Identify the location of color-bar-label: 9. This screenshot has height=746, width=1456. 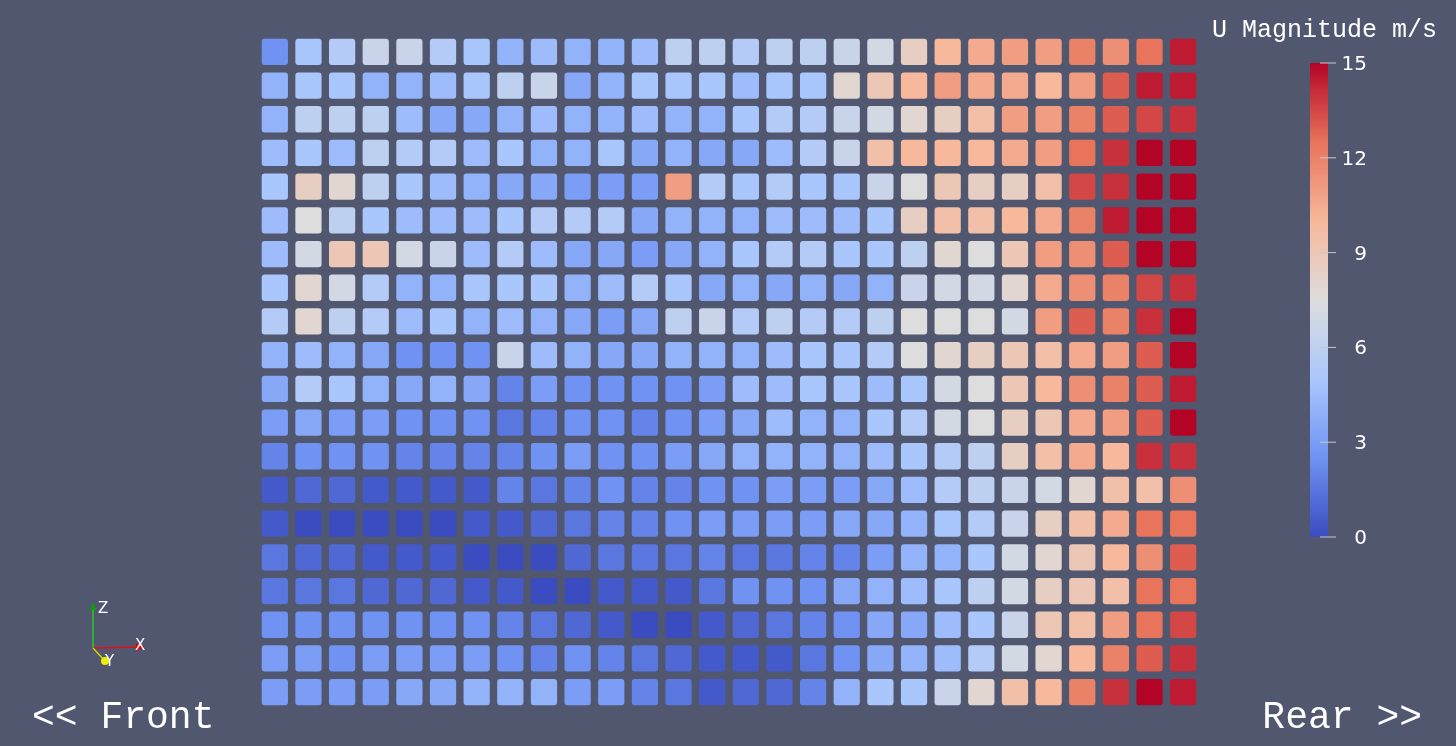
(1360, 252).